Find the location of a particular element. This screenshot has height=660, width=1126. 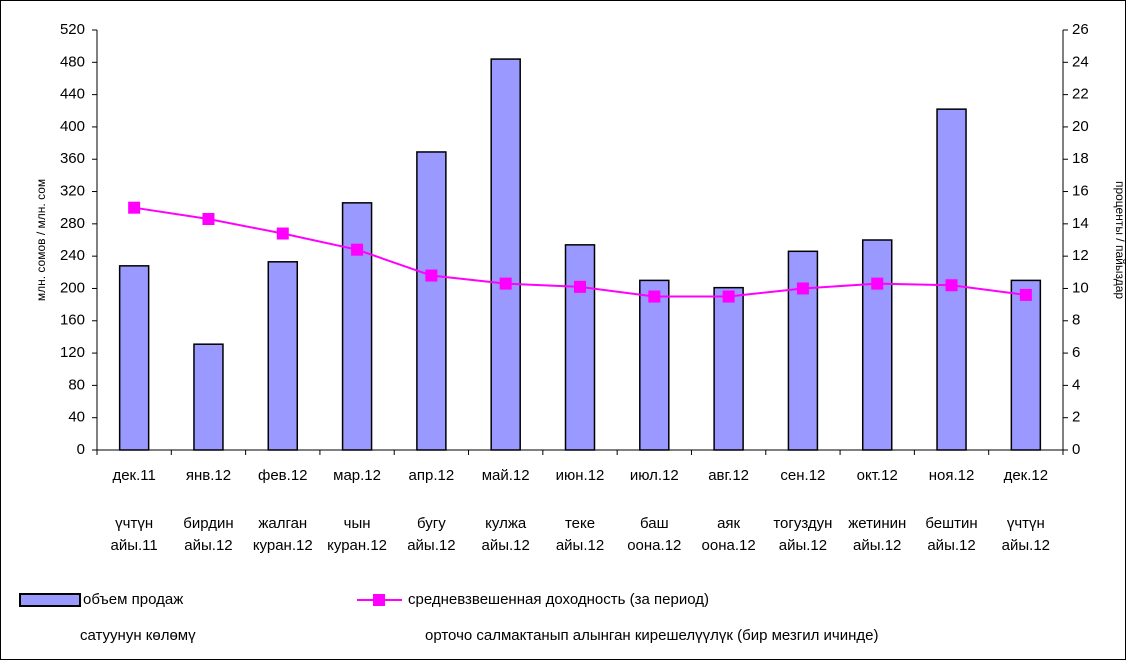

x-tick-label-ky: аяк is located at coordinates (728, 523).